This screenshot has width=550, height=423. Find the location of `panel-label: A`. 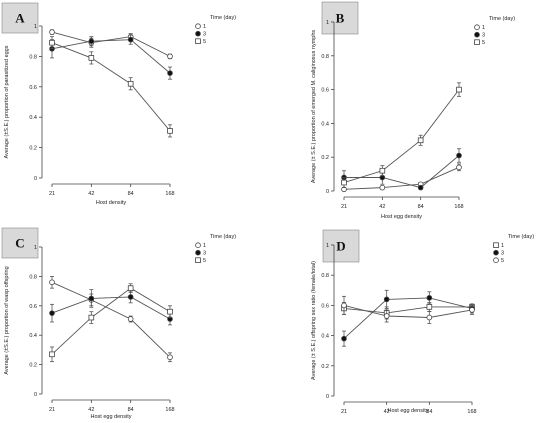

panel-label: A is located at coordinates (20, 18).